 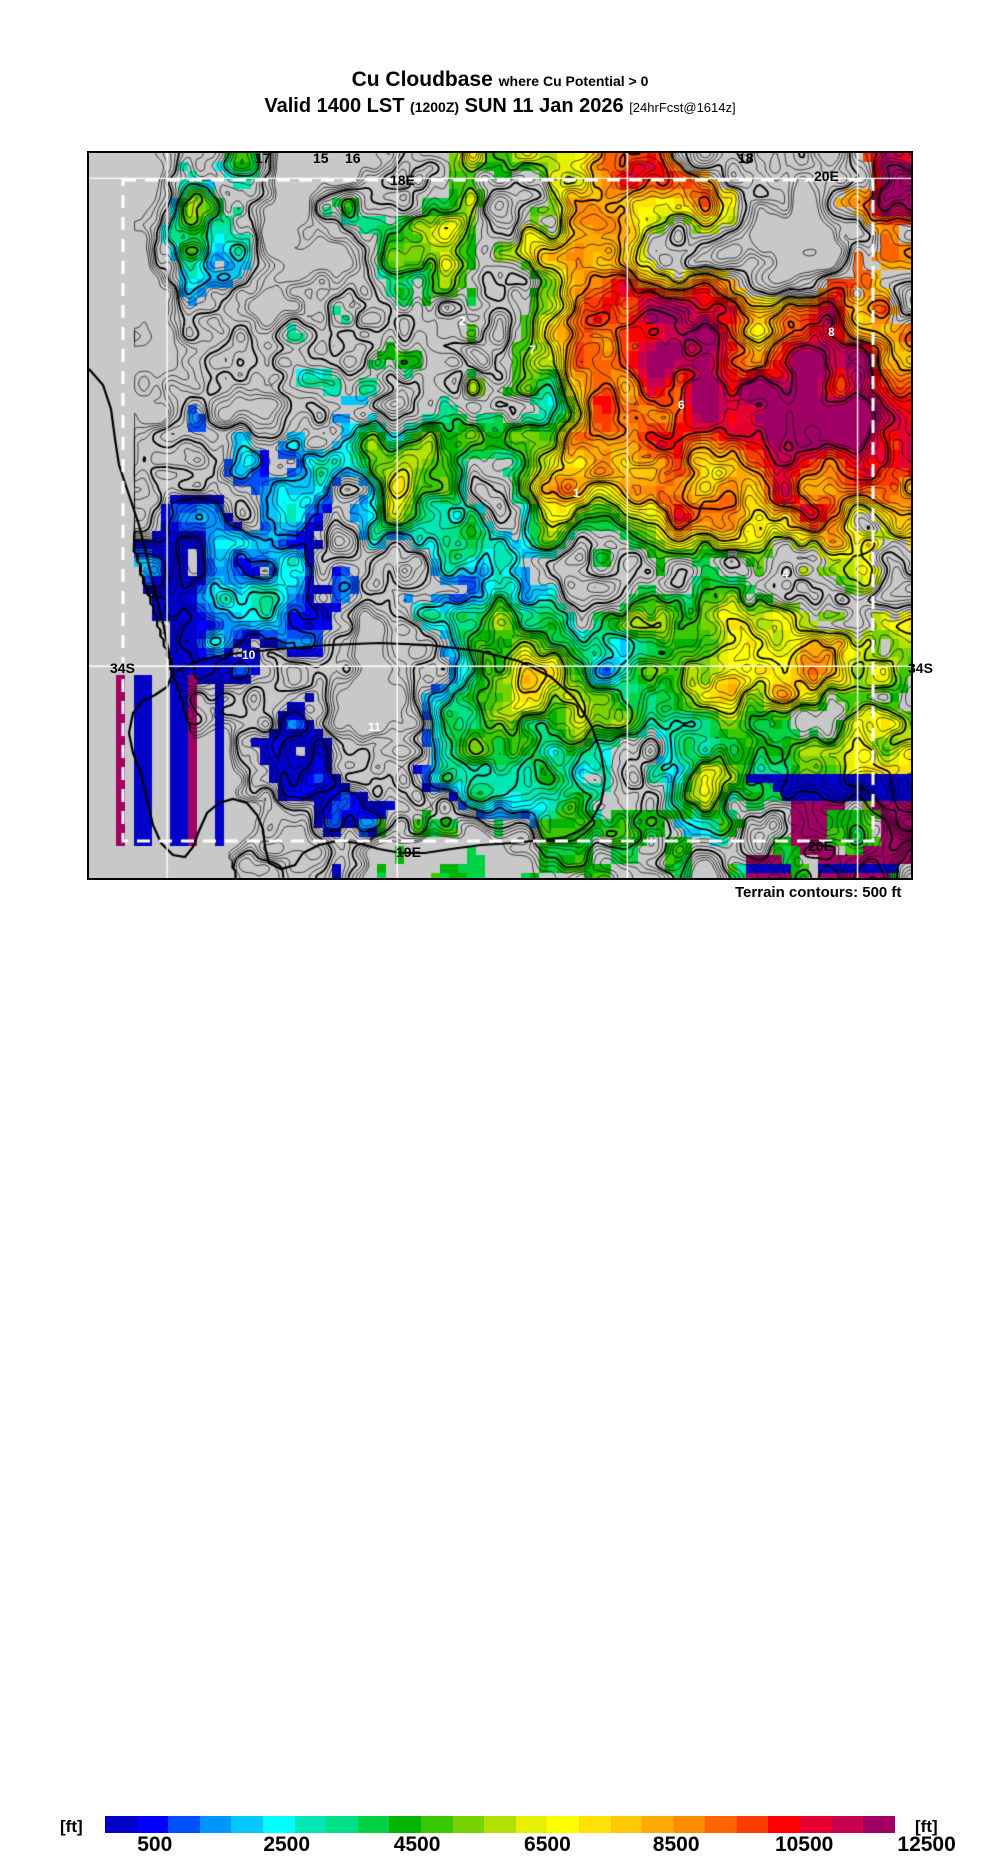 I want to click on valid-date-text: SUN 11 Jan 2026, so click(x=544, y=106).